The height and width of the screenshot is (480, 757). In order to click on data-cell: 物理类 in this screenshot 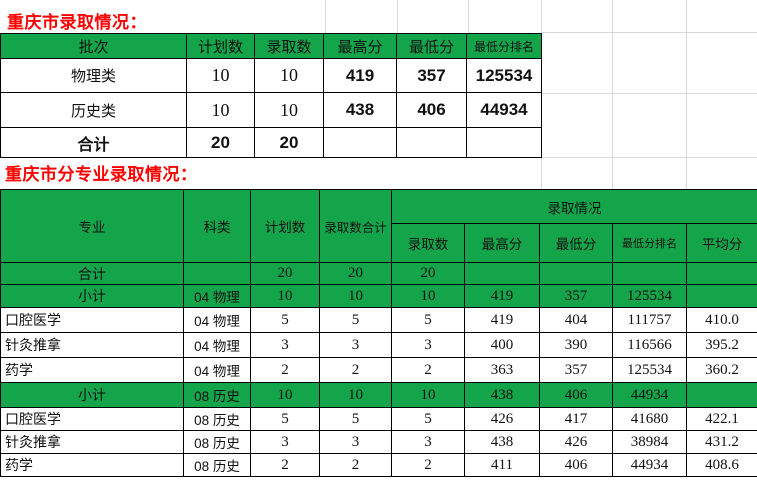, I will do `click(93, 75)`.